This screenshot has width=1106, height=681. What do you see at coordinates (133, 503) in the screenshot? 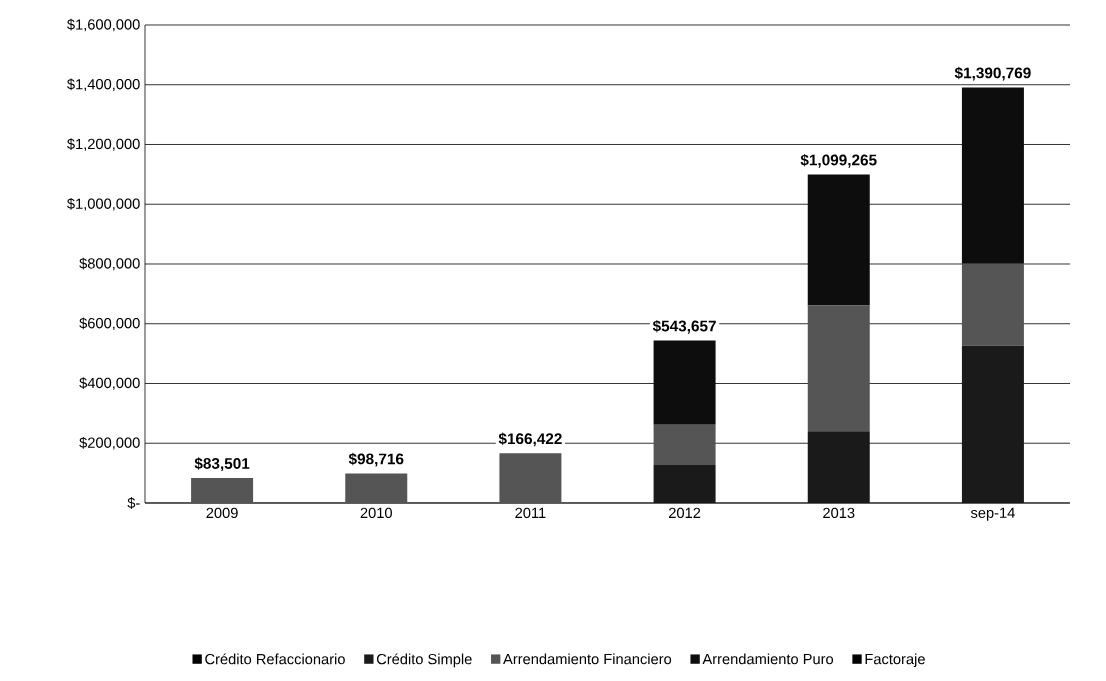
I see `y-tick-label: $-` at bounding box center [133, 503].